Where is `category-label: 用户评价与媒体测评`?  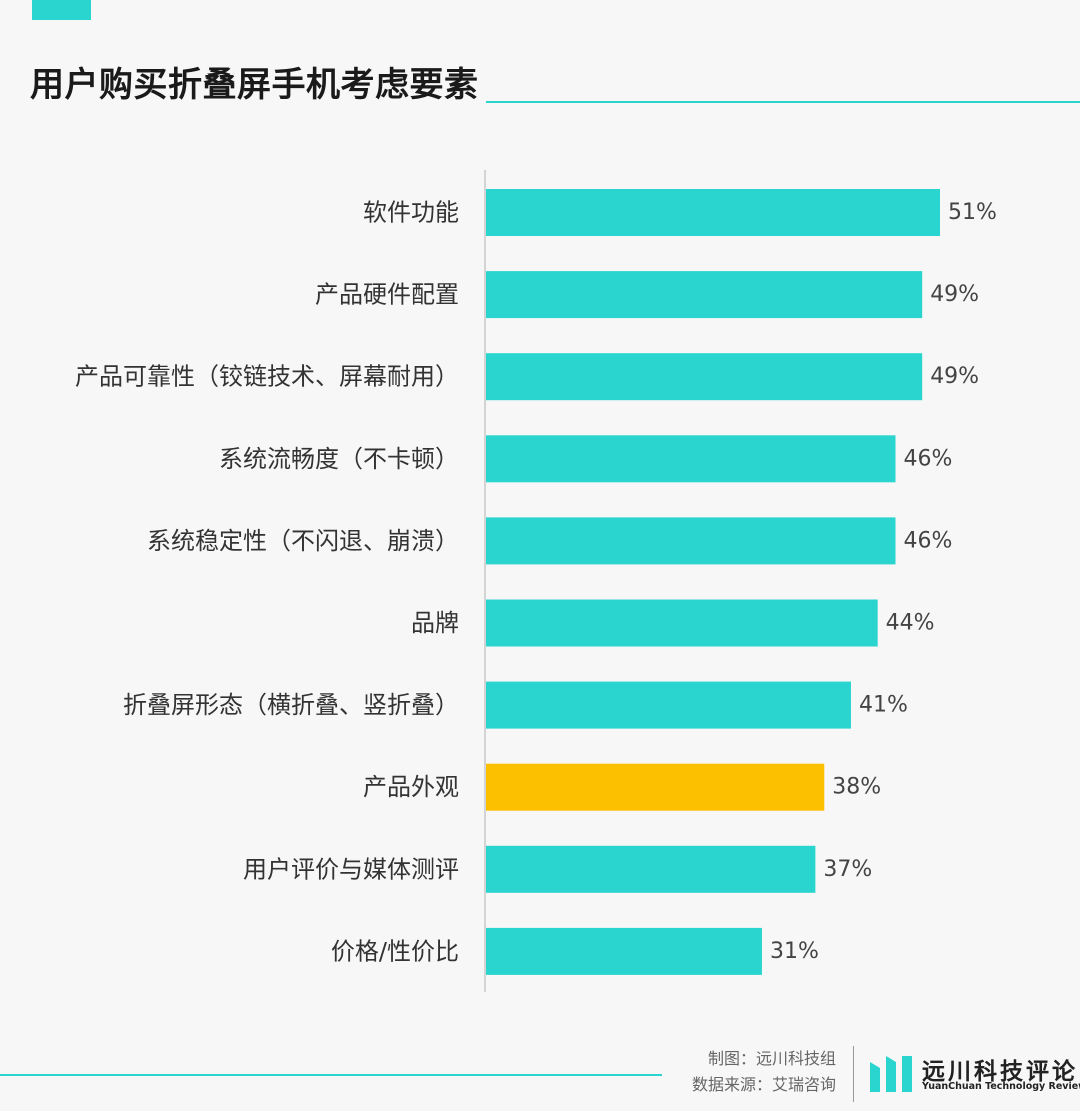 category-label: 用户评价与媒体测评 is located at coordinates (351, 869).